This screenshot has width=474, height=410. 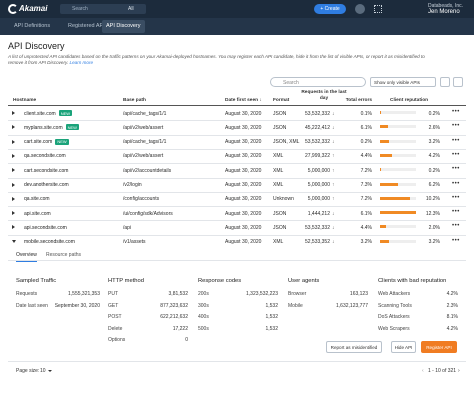 What do you see at coordinates (32, 26) in the screenshot?
I see `tab: API Definitions` at bounding box center [32, 26].